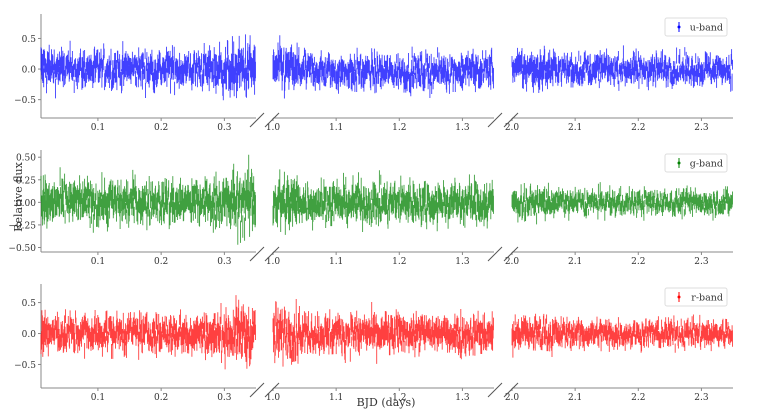 The width and height of the screenshot is (758, 416). I want to click on legend-label: r-band, so click(707, 298).